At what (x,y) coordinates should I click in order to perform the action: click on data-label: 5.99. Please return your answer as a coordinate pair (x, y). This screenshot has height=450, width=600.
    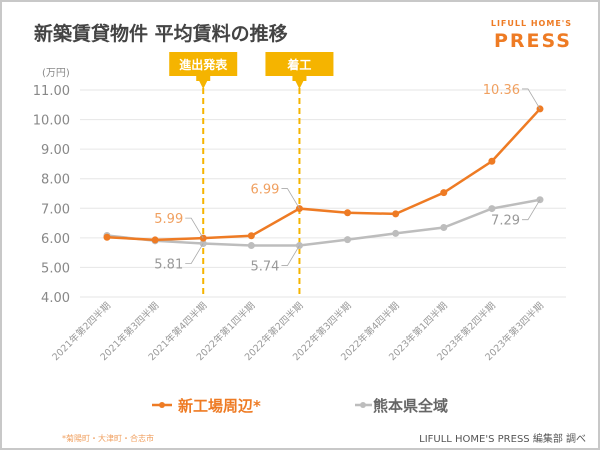
    Looking at the image, I should click on (168, 219).